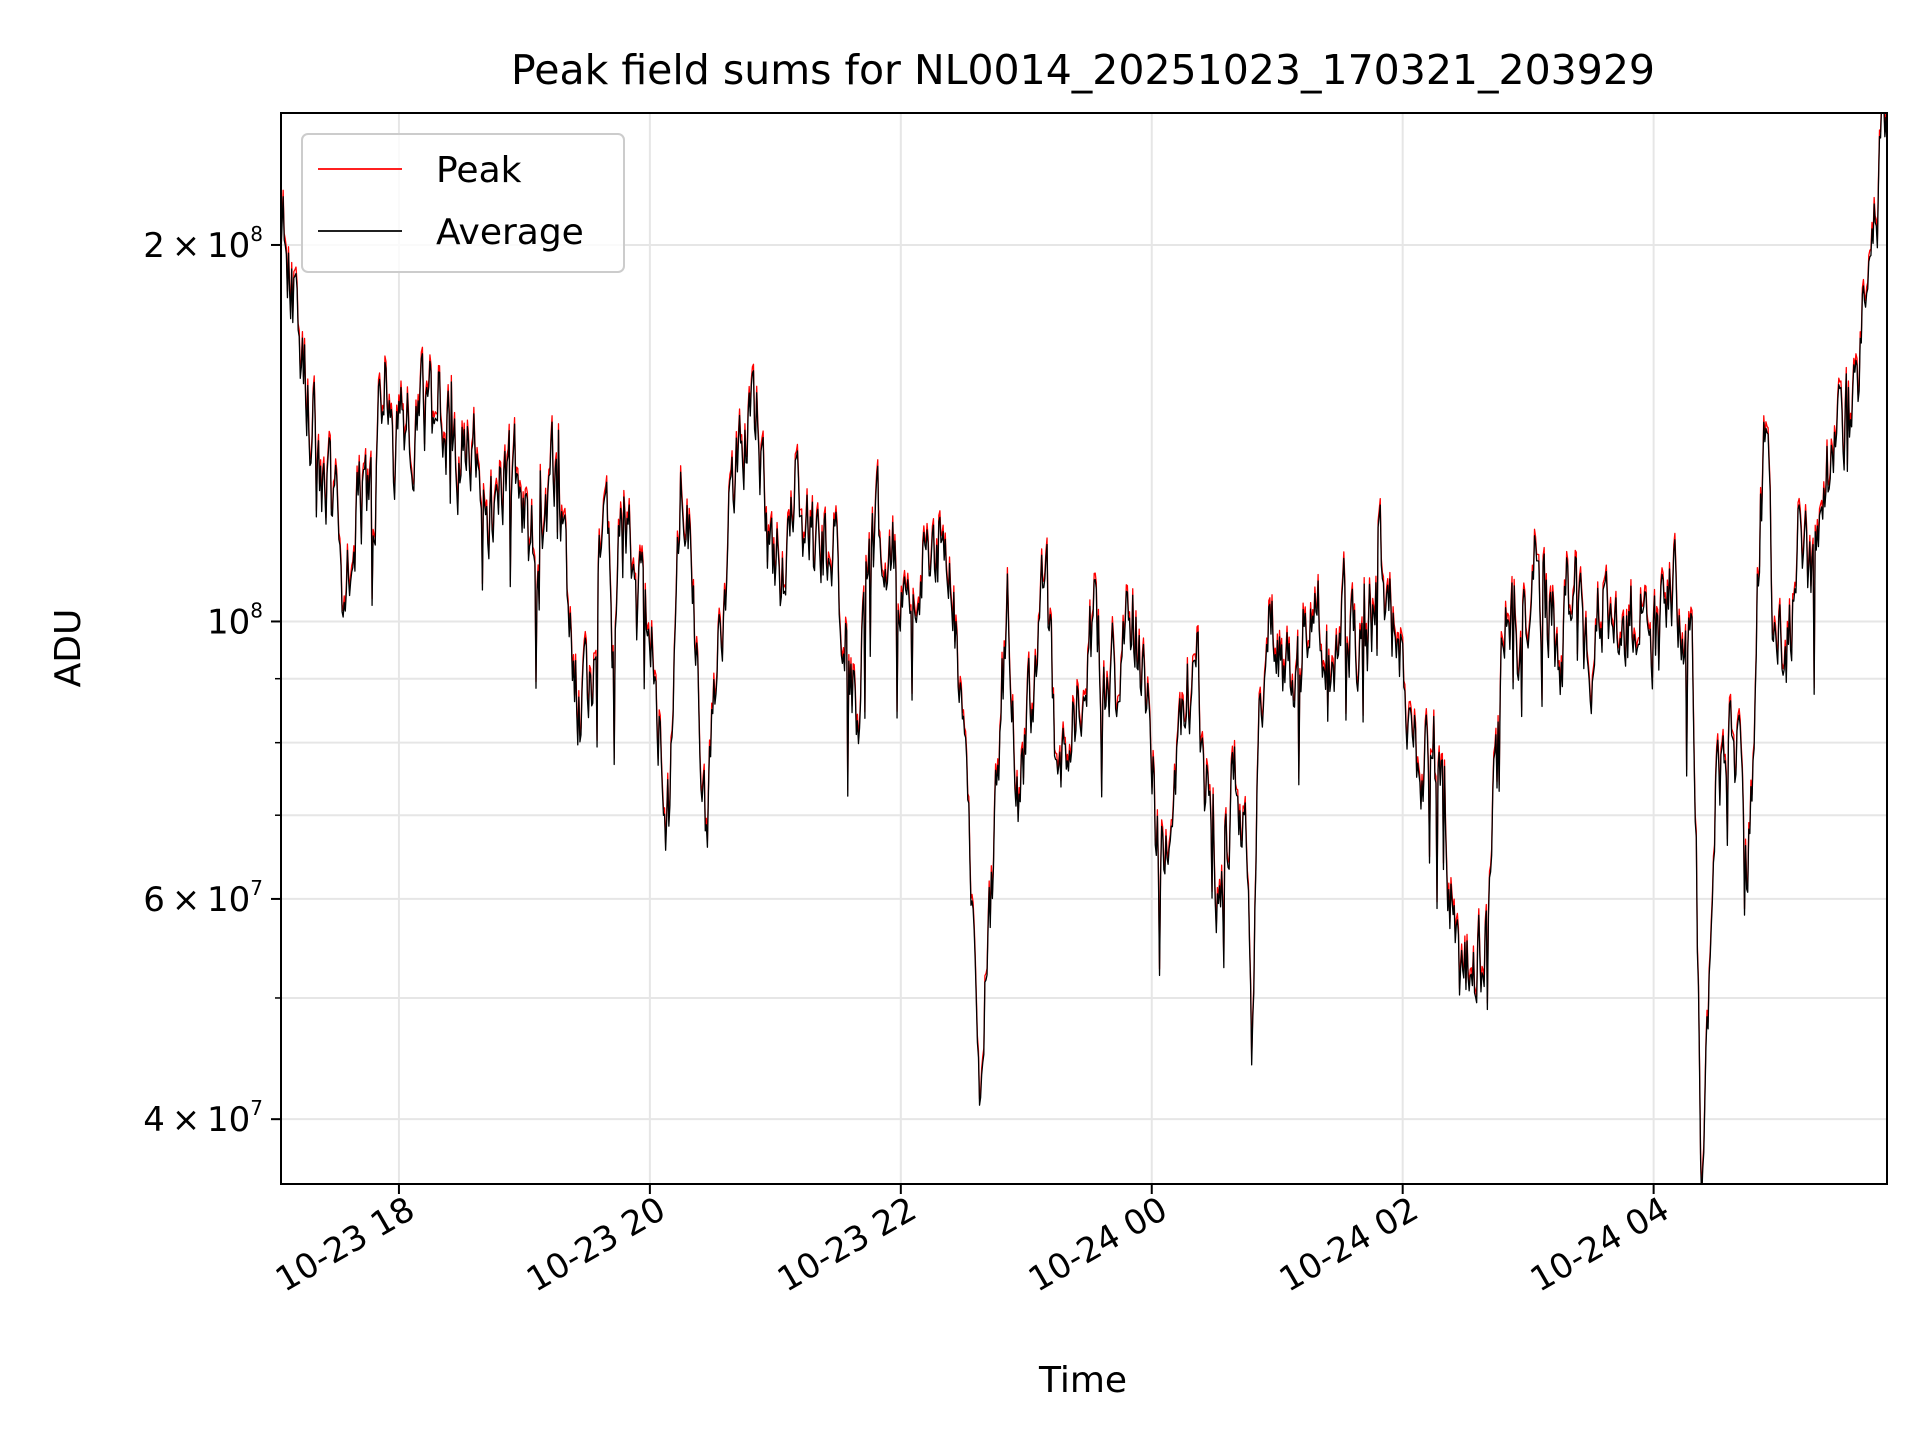 Image resolution: width=1920 pixels, height=1440 pixels. I want to click on x-tick-label: 10-24 00, so click(1098, 1244).